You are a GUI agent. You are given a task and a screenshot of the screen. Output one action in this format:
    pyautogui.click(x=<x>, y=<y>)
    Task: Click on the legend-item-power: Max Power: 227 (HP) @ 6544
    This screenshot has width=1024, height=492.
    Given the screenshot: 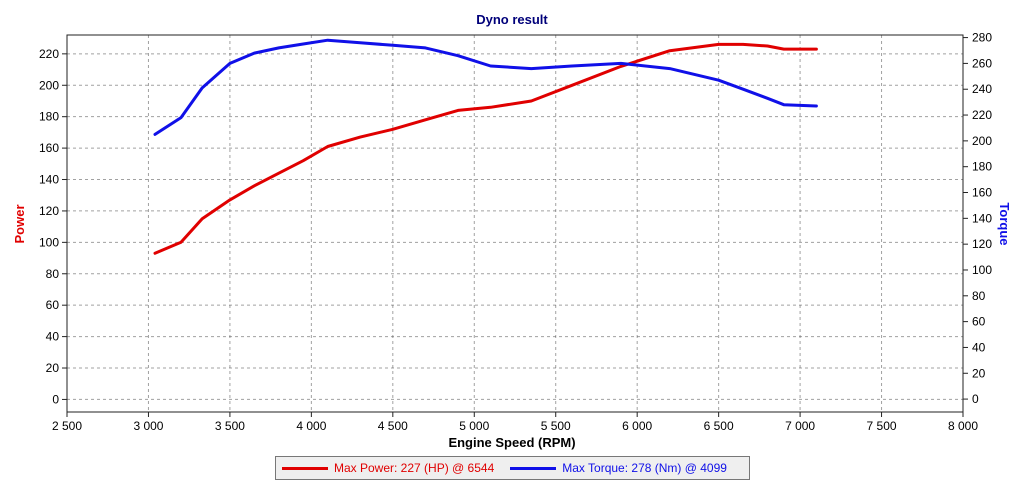 What is the action you would take?
    pyautogui.click(x=385, y=468)
    